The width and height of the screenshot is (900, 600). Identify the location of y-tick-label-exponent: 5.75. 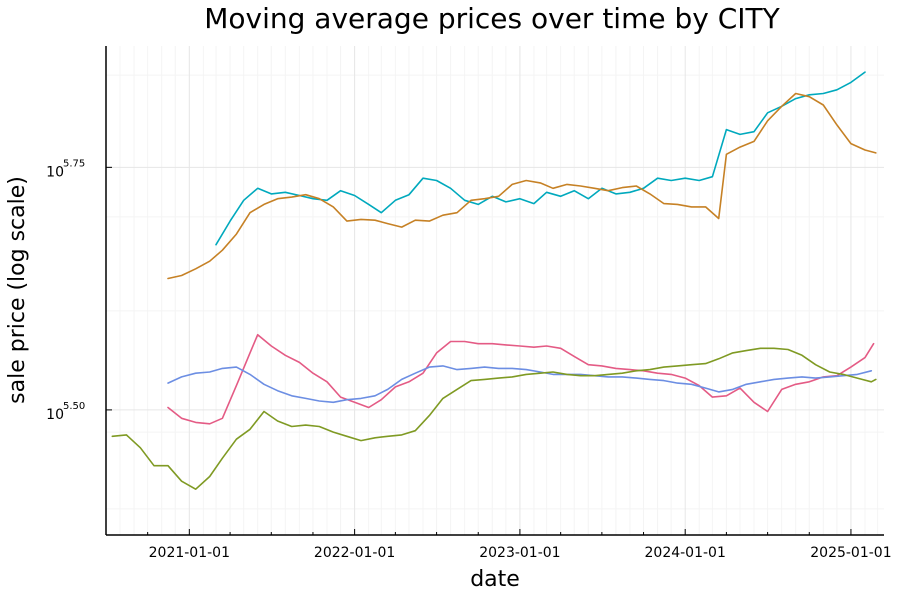
(74, 163).